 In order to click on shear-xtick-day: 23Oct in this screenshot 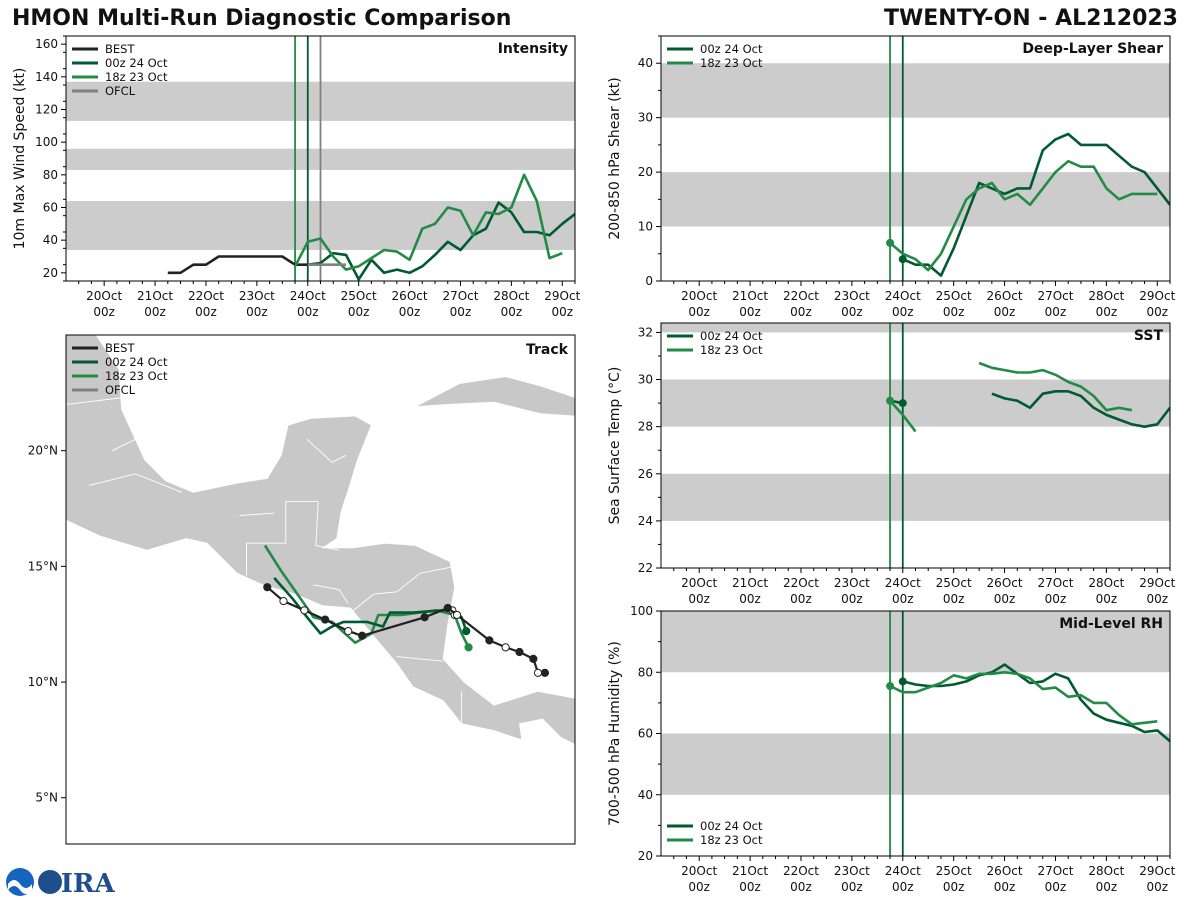, I will do `click(852, 296)`.